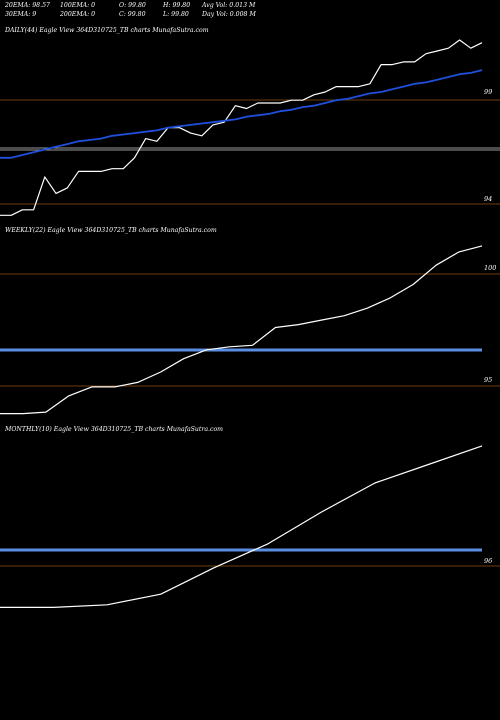 This screenshot has width=500, height=720. What do you see at coordinates (488, 561) in the screenshot?
I see `y-tick-label: 96` at bounding box center [488, 561].